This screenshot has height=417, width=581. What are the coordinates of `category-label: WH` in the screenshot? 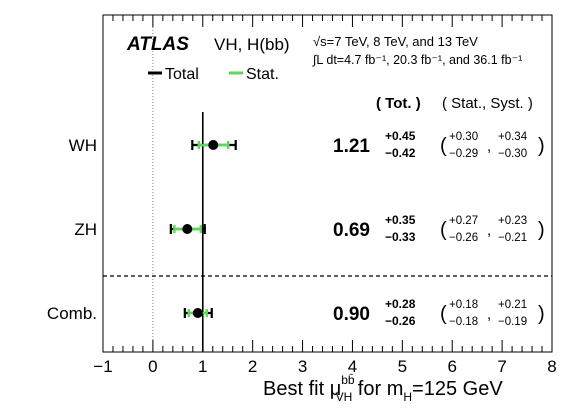 It's located at (83, 145).